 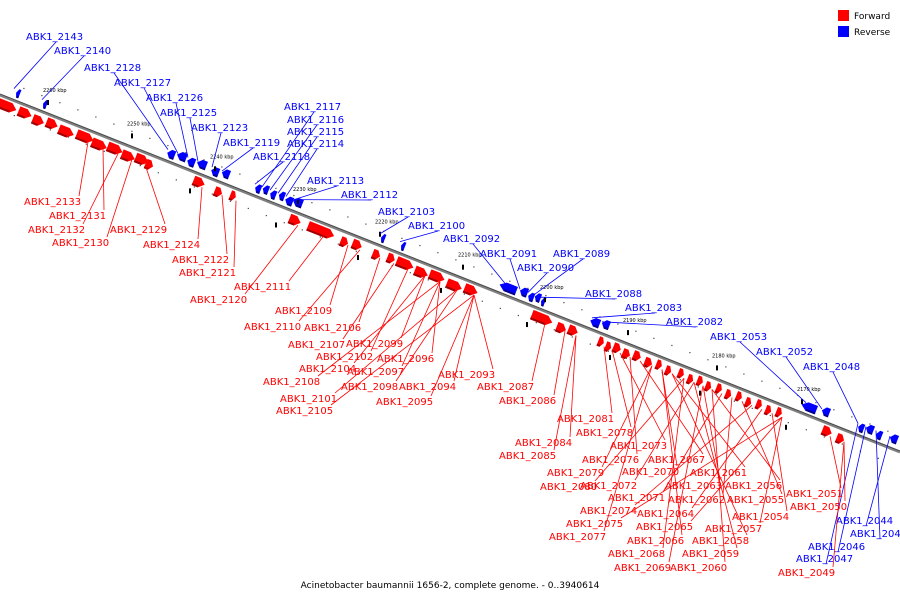 What do you see at coordinates (552, 288) in the screenshot?
I see `scale-tick-label: 2200 kbp` at bounding box center [552, 288].